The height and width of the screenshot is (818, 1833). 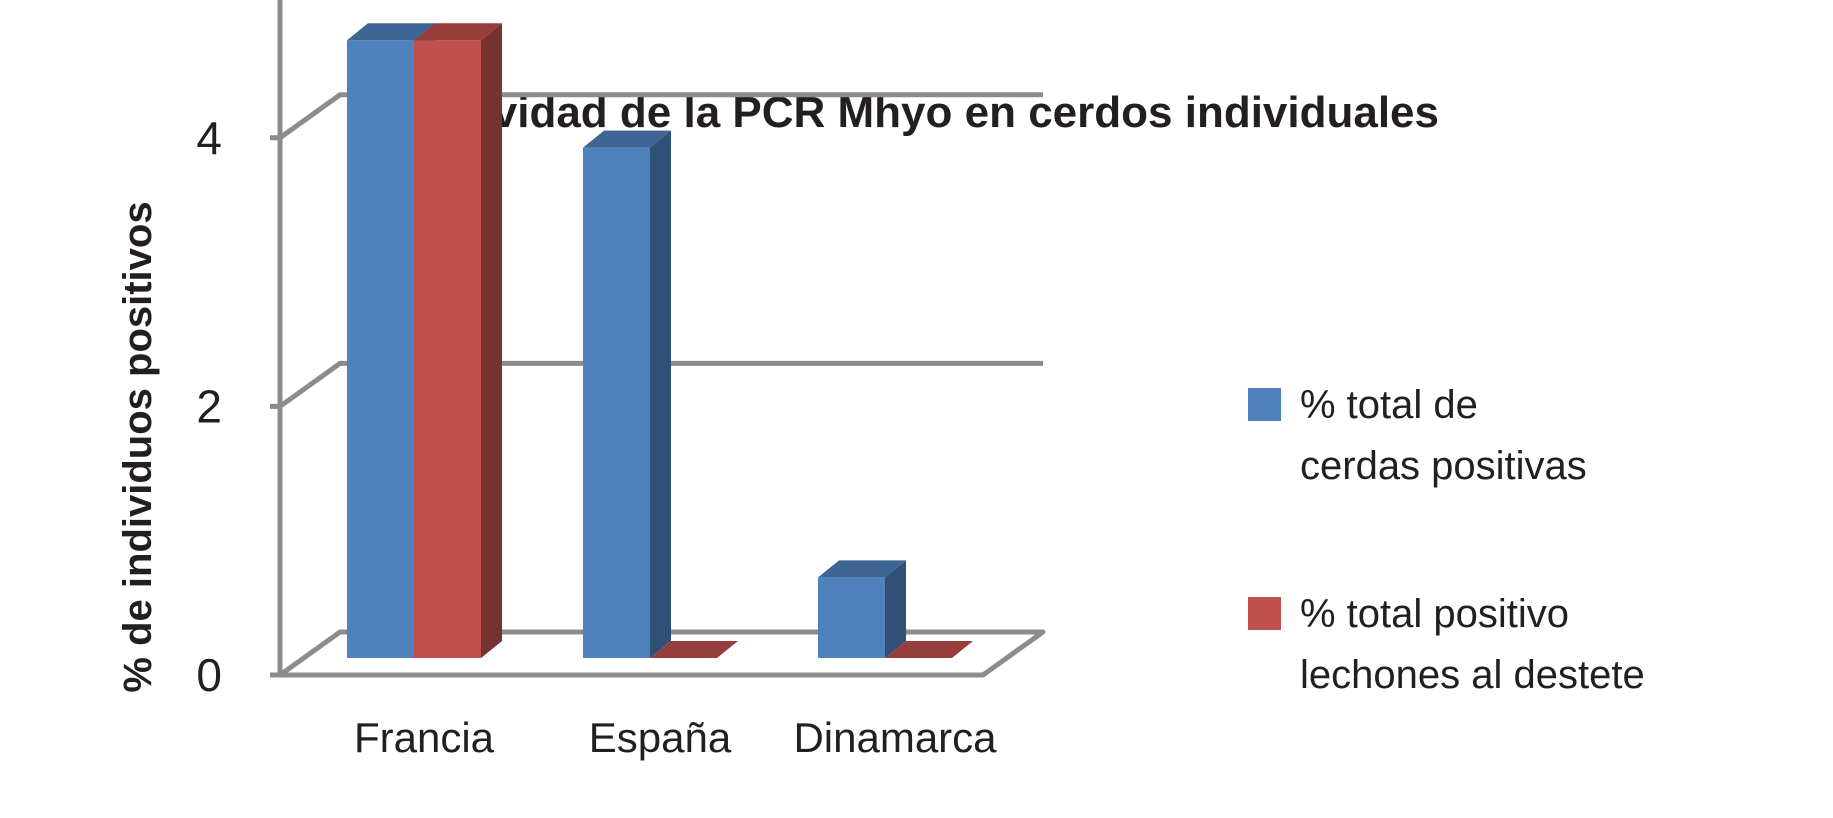 I want to click on y-tick-label: 2, so click(x=209, y=406).